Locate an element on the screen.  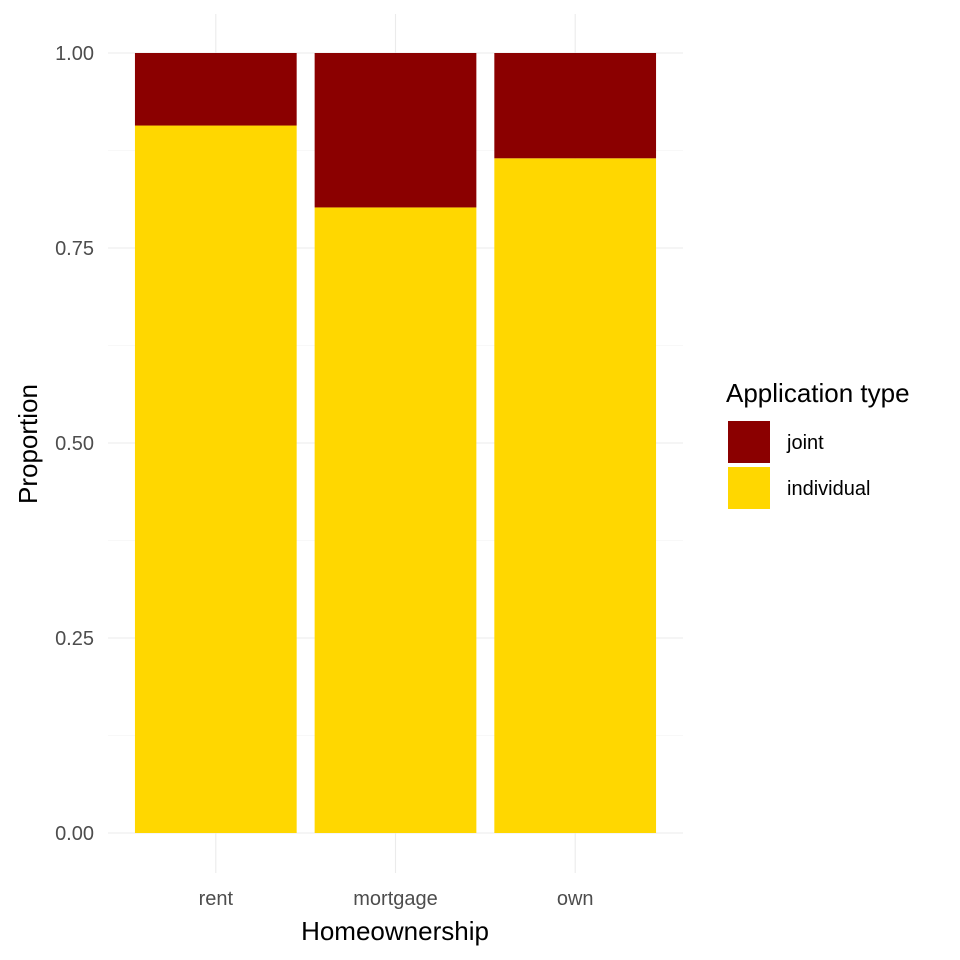
bar-joint-rent is located at coordinates (215, 89).